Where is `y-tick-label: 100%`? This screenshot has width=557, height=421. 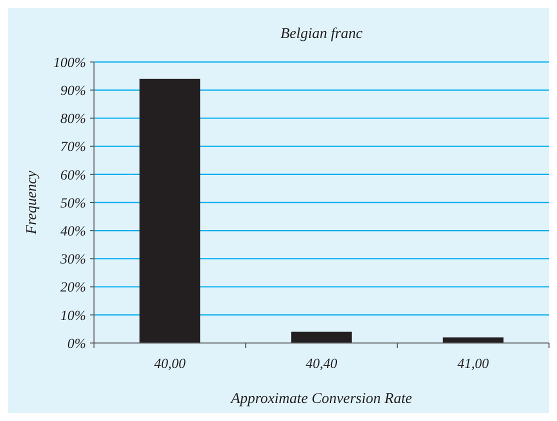
y-tick-label: 100% is located at coordinates (69, 63).